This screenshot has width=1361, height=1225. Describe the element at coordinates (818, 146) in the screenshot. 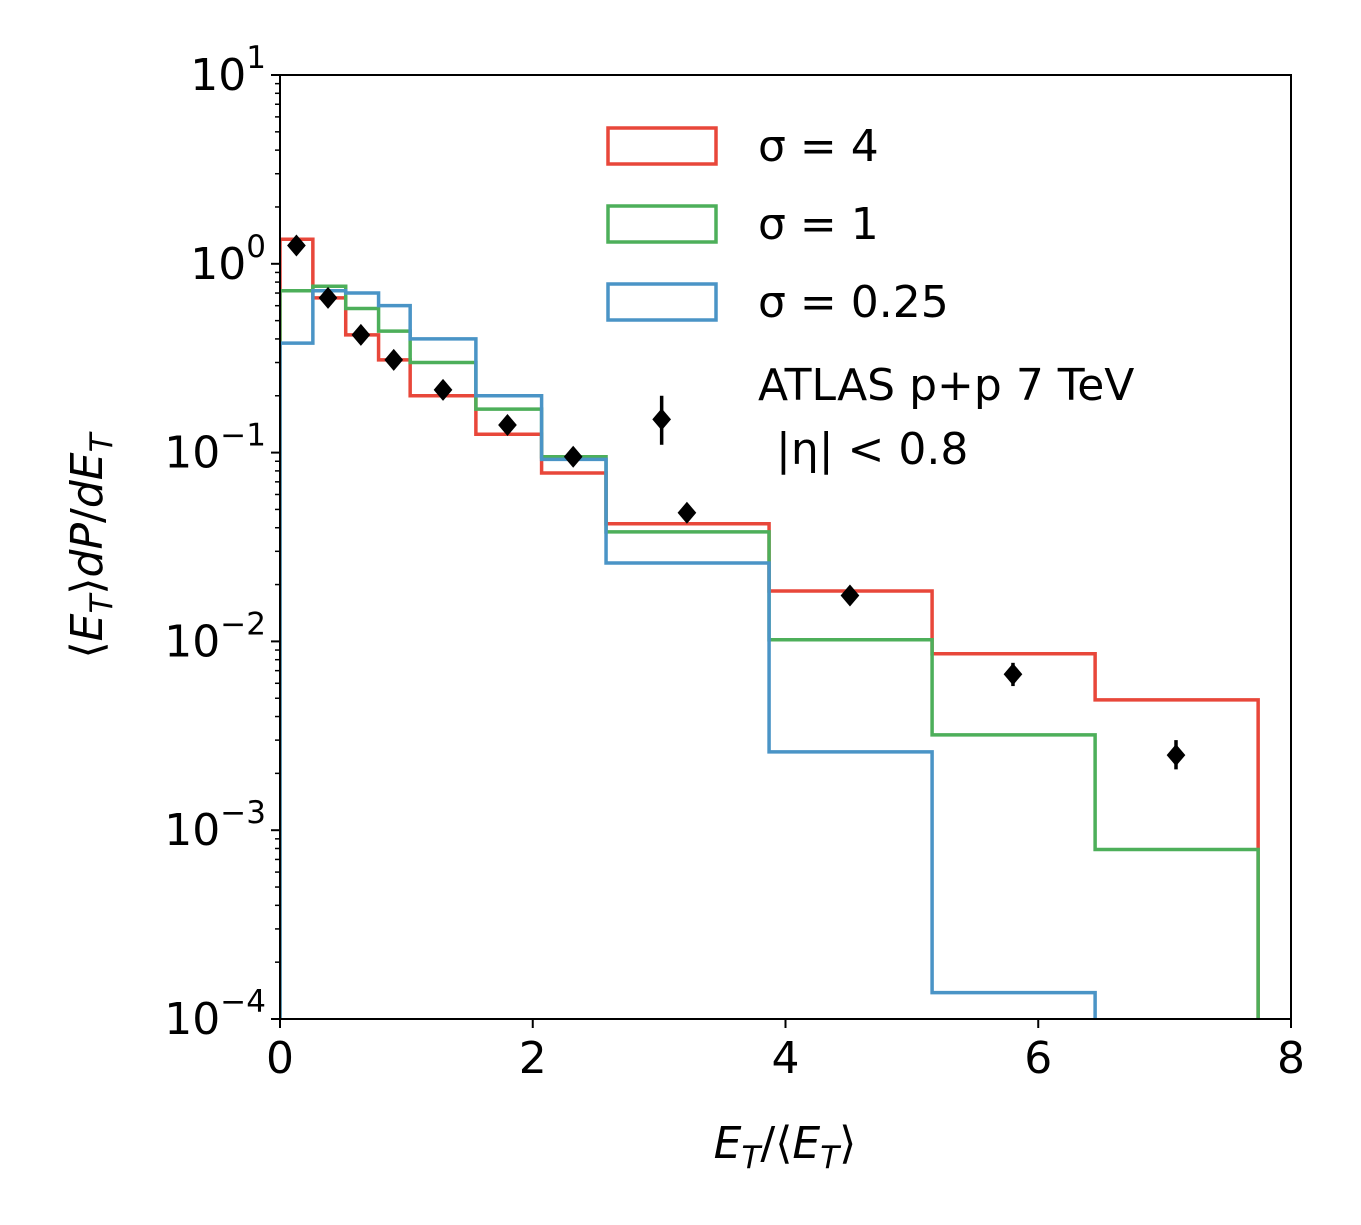

I see `legend-label-0: σ = 4` at that location.